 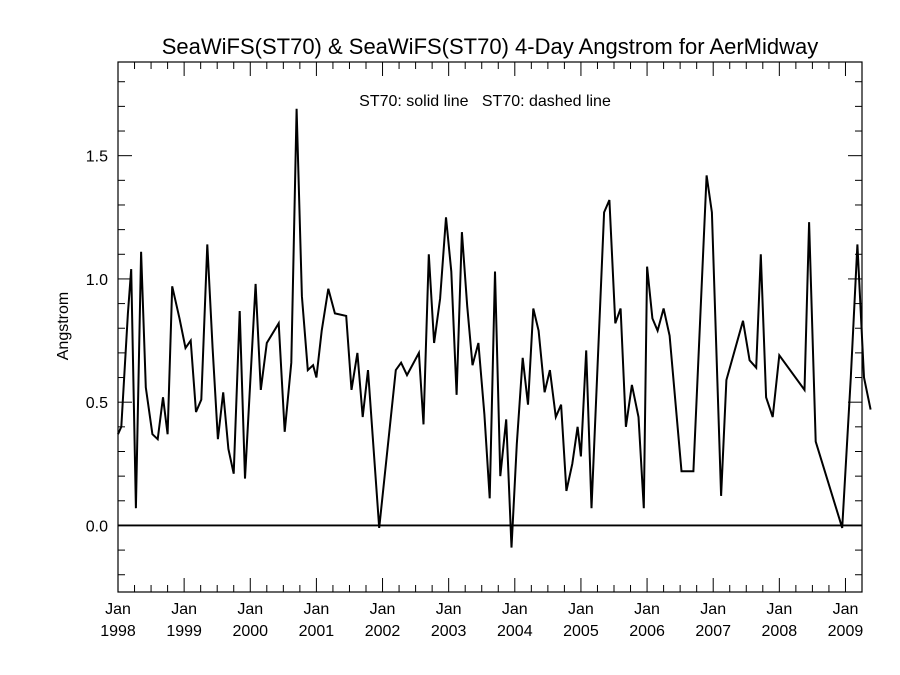 I want to click on x-tick-year-label: 2007, so click(x=713, y=631).